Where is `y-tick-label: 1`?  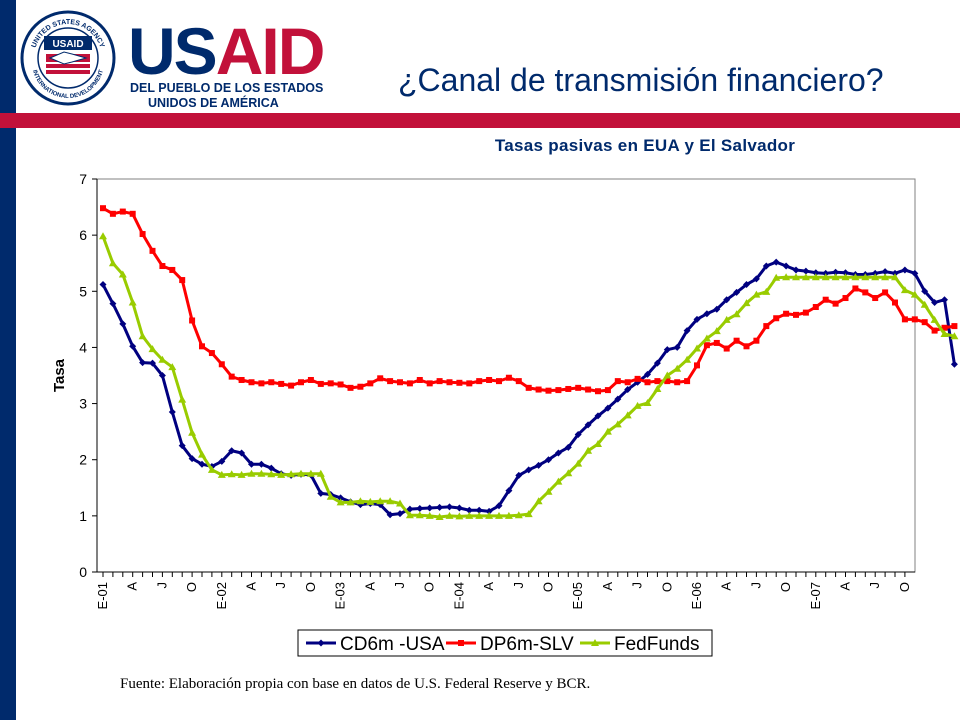 y-tick-label: 1 is located at coordinates (83, 516).